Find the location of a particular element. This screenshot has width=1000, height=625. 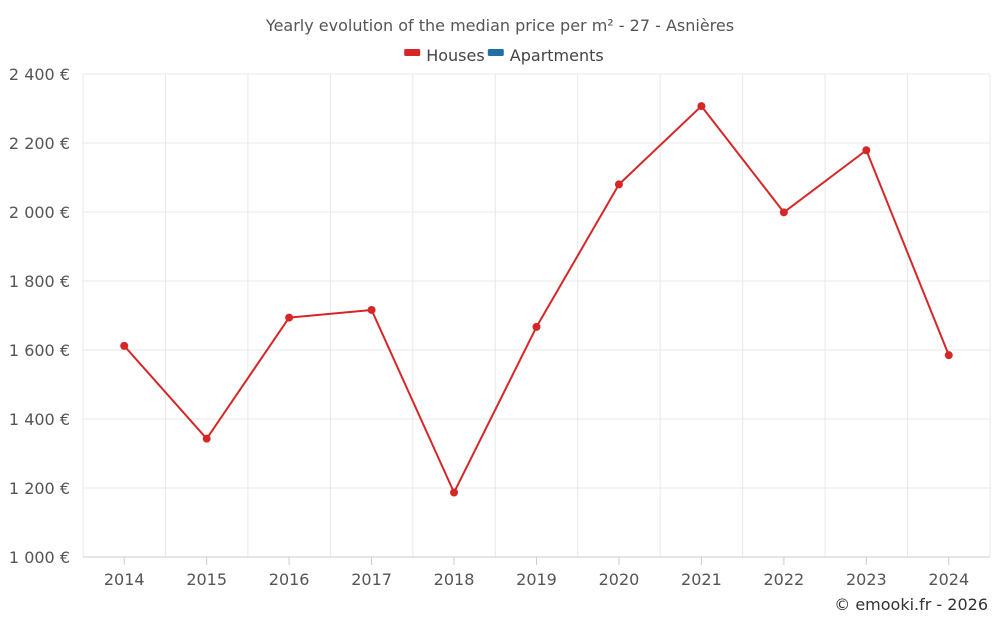

x-tick-label: 2021 is located at coordinates (701, 579).